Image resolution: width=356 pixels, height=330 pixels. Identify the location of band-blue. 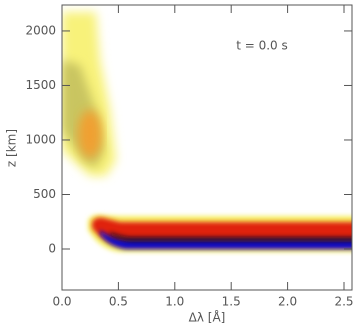
(226, 239).